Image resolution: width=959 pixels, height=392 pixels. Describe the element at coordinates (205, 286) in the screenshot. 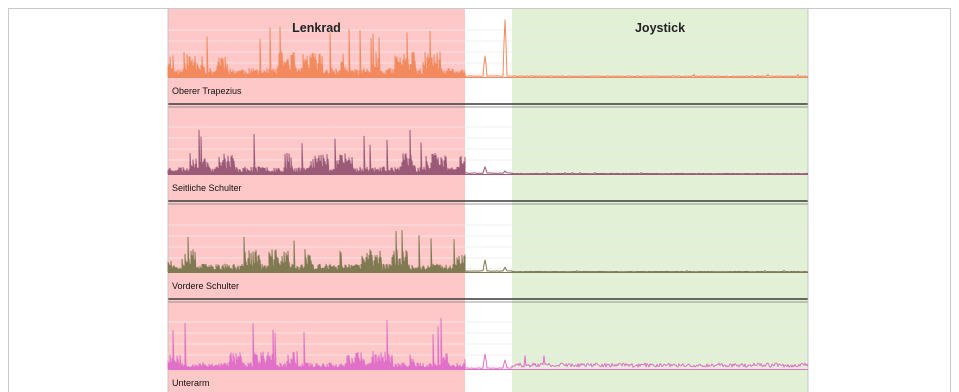

I see `track-label-3: Vordere Schulter` at that location.